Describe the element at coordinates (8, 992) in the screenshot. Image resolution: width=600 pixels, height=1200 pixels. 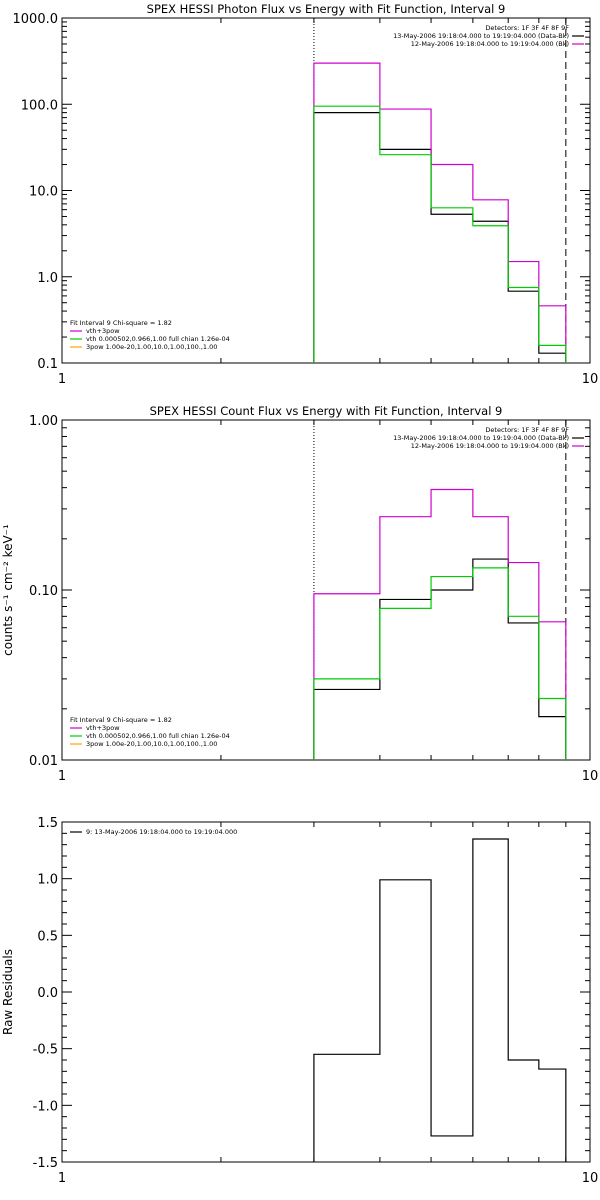
I see `y-axis-label: Raw Residuals` at that location.